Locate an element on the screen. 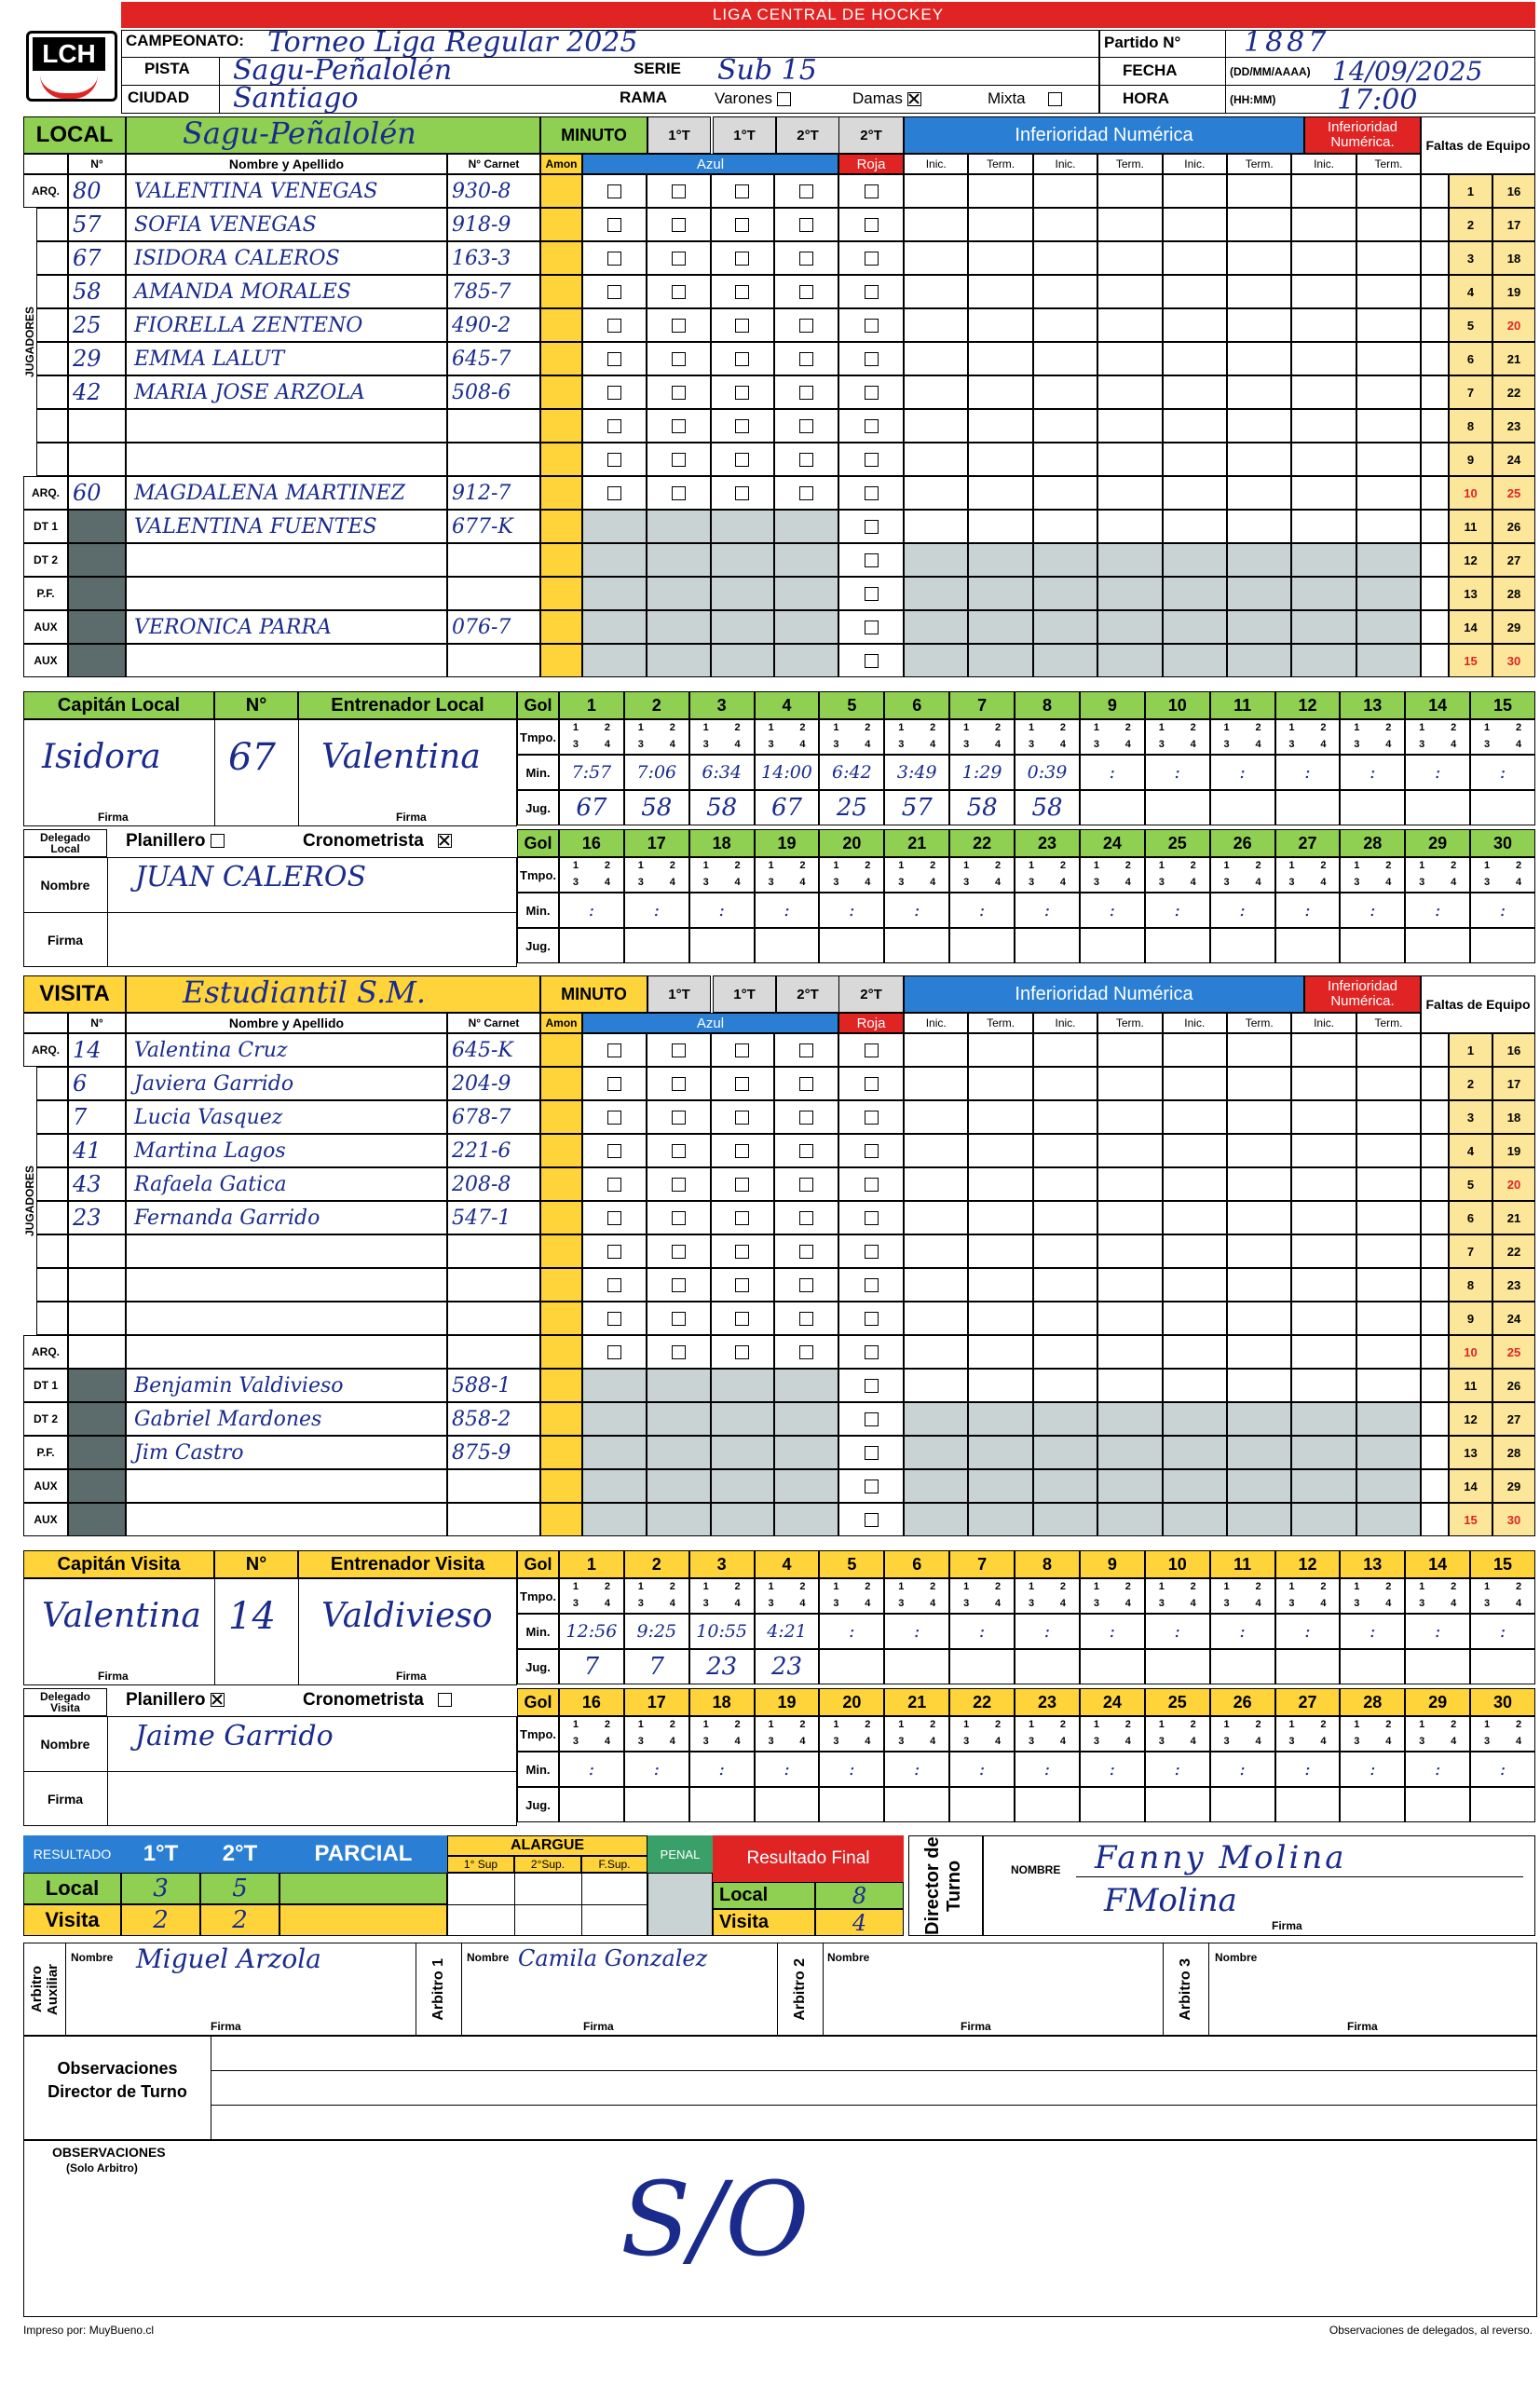  visita-roja-checkbox is located at coordinates (871, 1117).